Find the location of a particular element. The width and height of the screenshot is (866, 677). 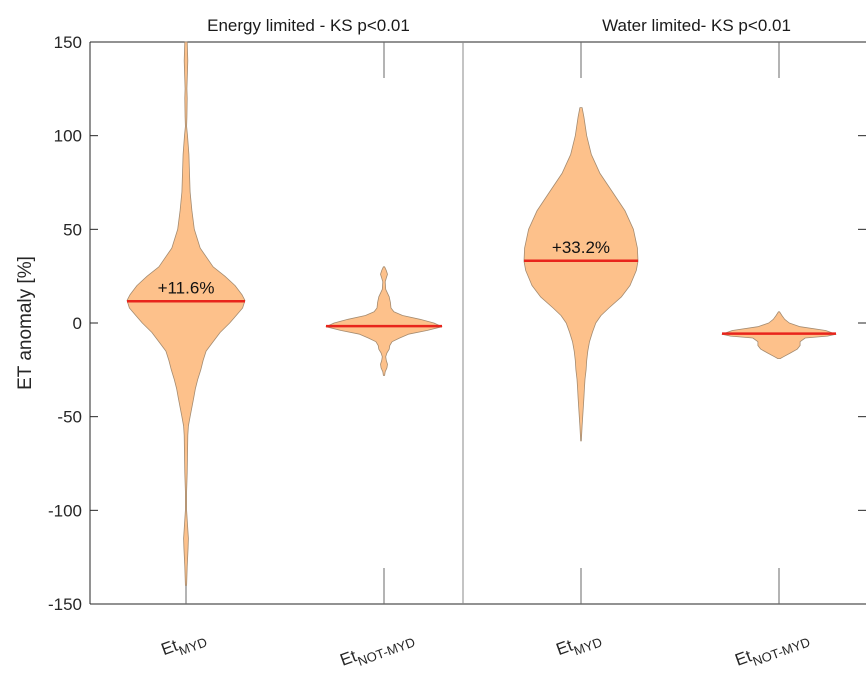

y-tick-label: 100 is located at coordinates (68, 136).